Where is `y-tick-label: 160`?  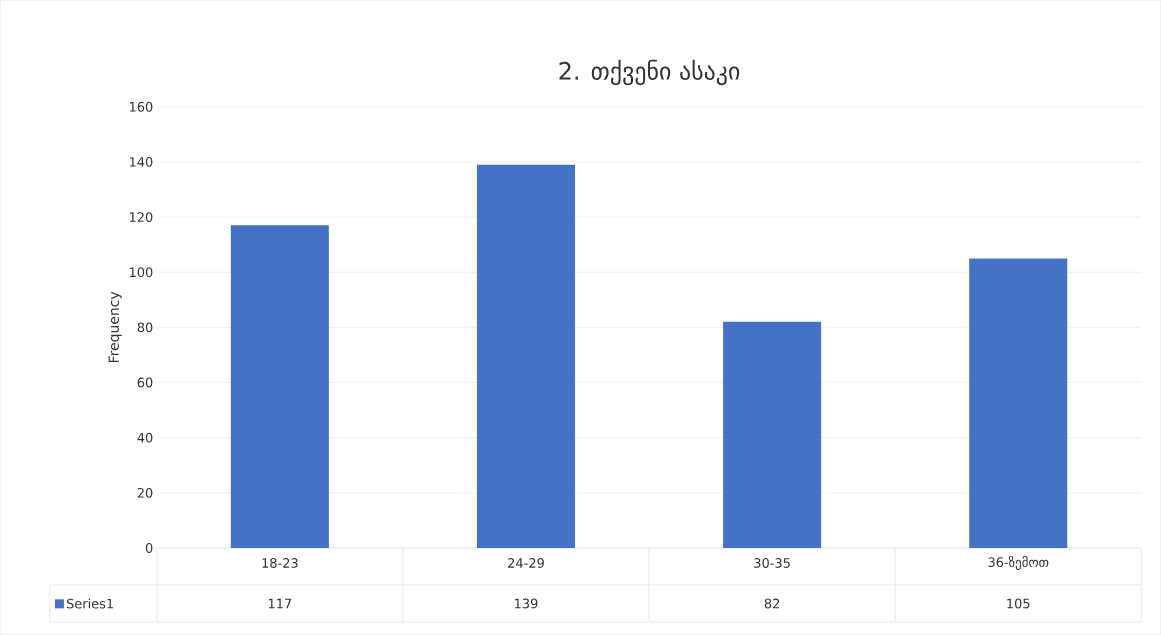 y-tick-label: 160 is located at coordinates (141, 106).